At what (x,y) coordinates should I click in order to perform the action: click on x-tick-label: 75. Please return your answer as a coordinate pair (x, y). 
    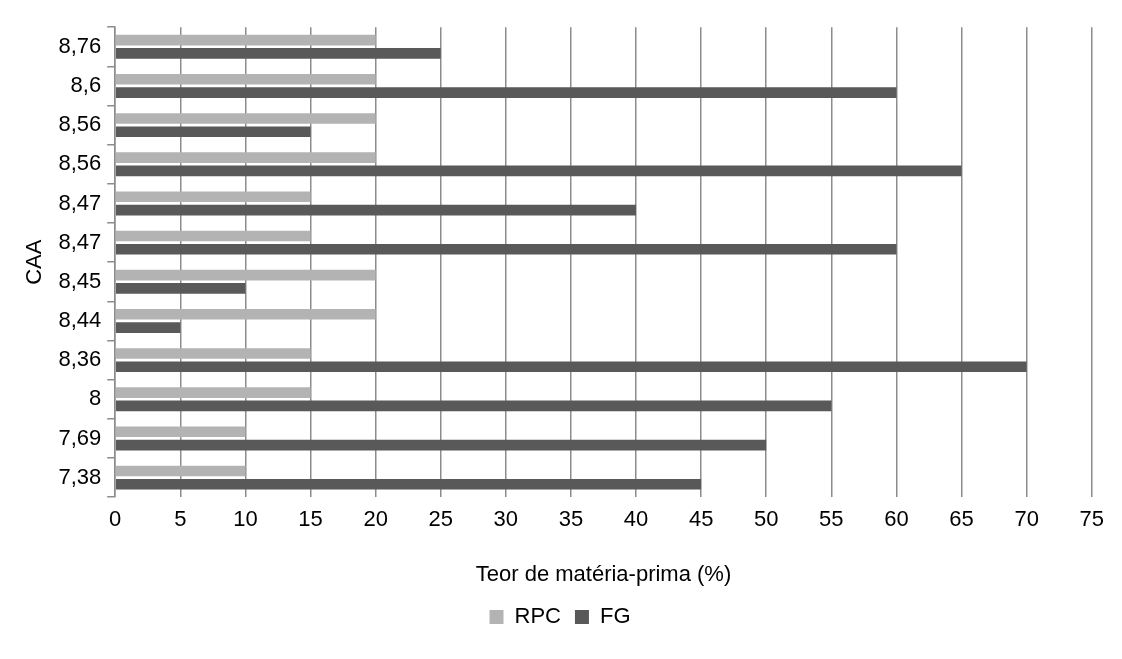
    Looking at the image, I should click on (1092, 519).